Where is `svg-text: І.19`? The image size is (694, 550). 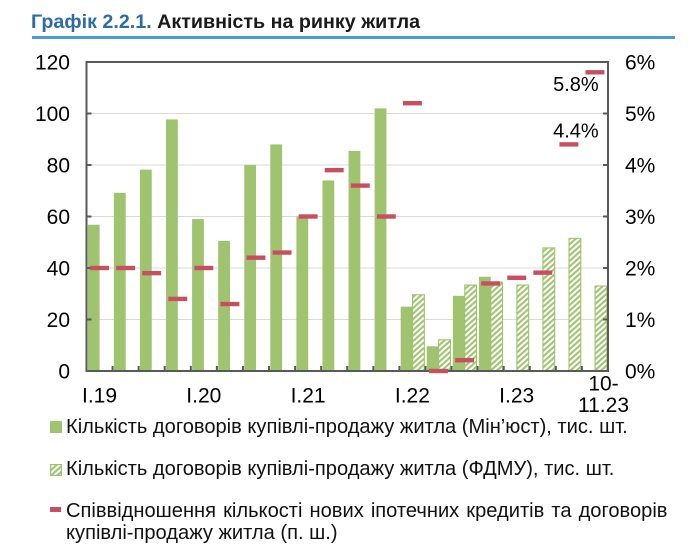 svg-text: І.19 is located at coordinates (99, 396).